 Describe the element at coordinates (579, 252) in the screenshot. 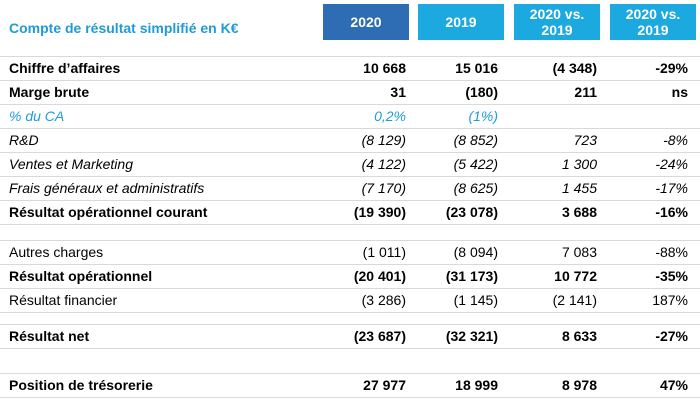

I see `cell-value: 7 083` at that location.